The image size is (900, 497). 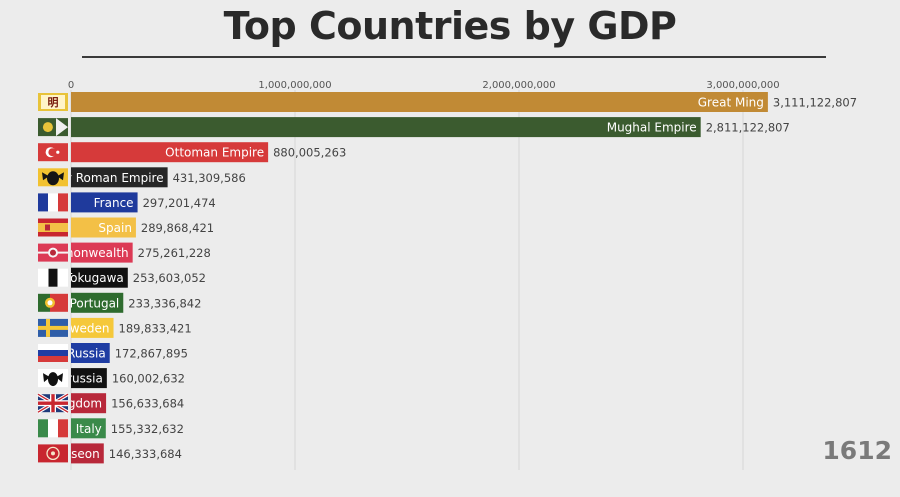 What do you see at coordinates (748, 128) in the screenshot?
I see `bar-value-label: 2,811,122,807` at bounding box center [748, 128].